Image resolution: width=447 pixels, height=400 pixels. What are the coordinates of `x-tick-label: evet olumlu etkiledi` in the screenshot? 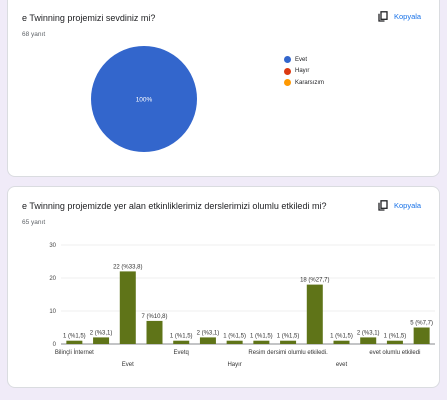 It's located at (394, 353).